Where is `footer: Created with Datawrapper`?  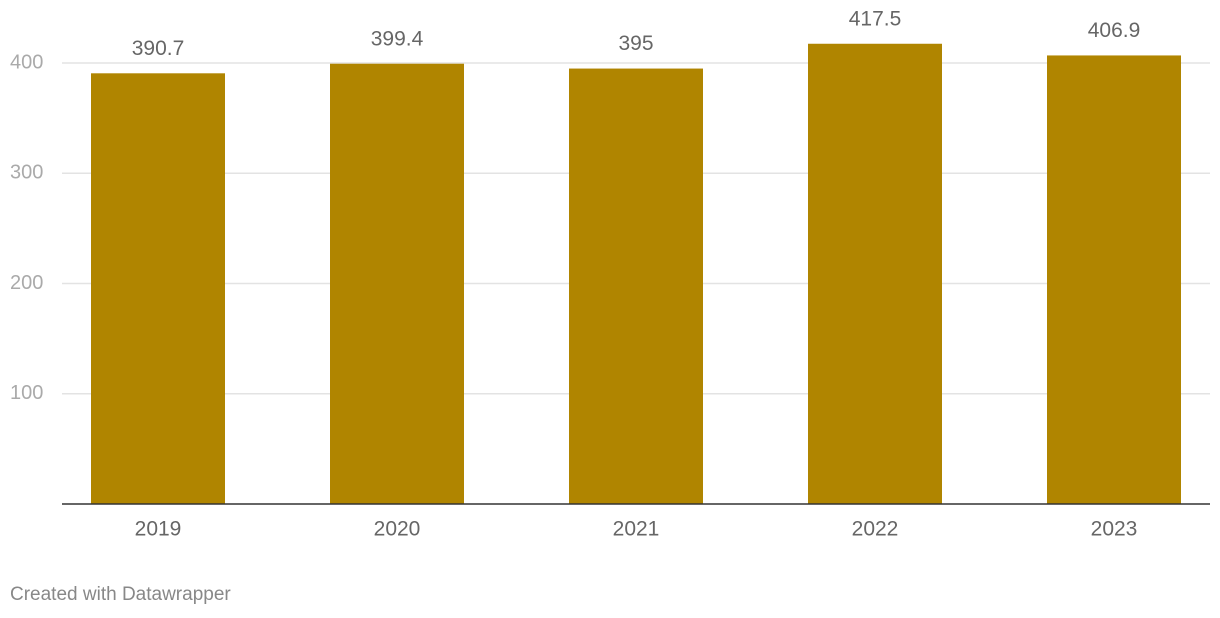
footer: Created with Datawrapper is located at coordinates (120, 594).